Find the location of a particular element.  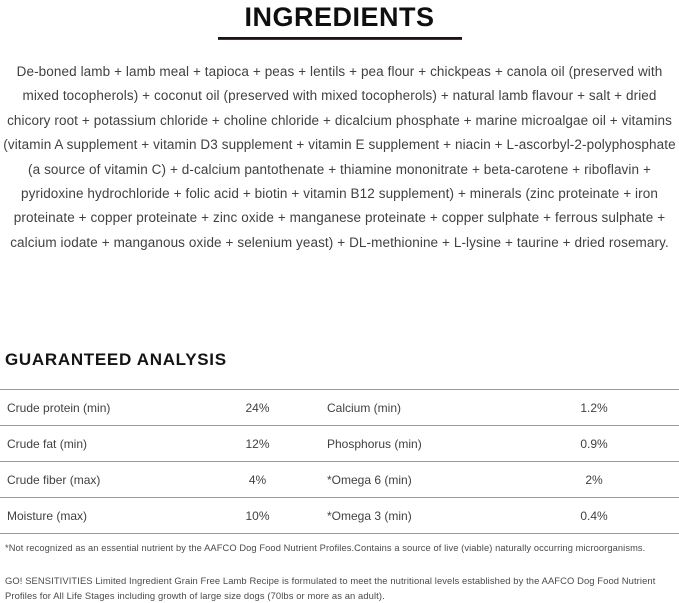

nutrient-value: 2% is located at coordinates (594, 479).